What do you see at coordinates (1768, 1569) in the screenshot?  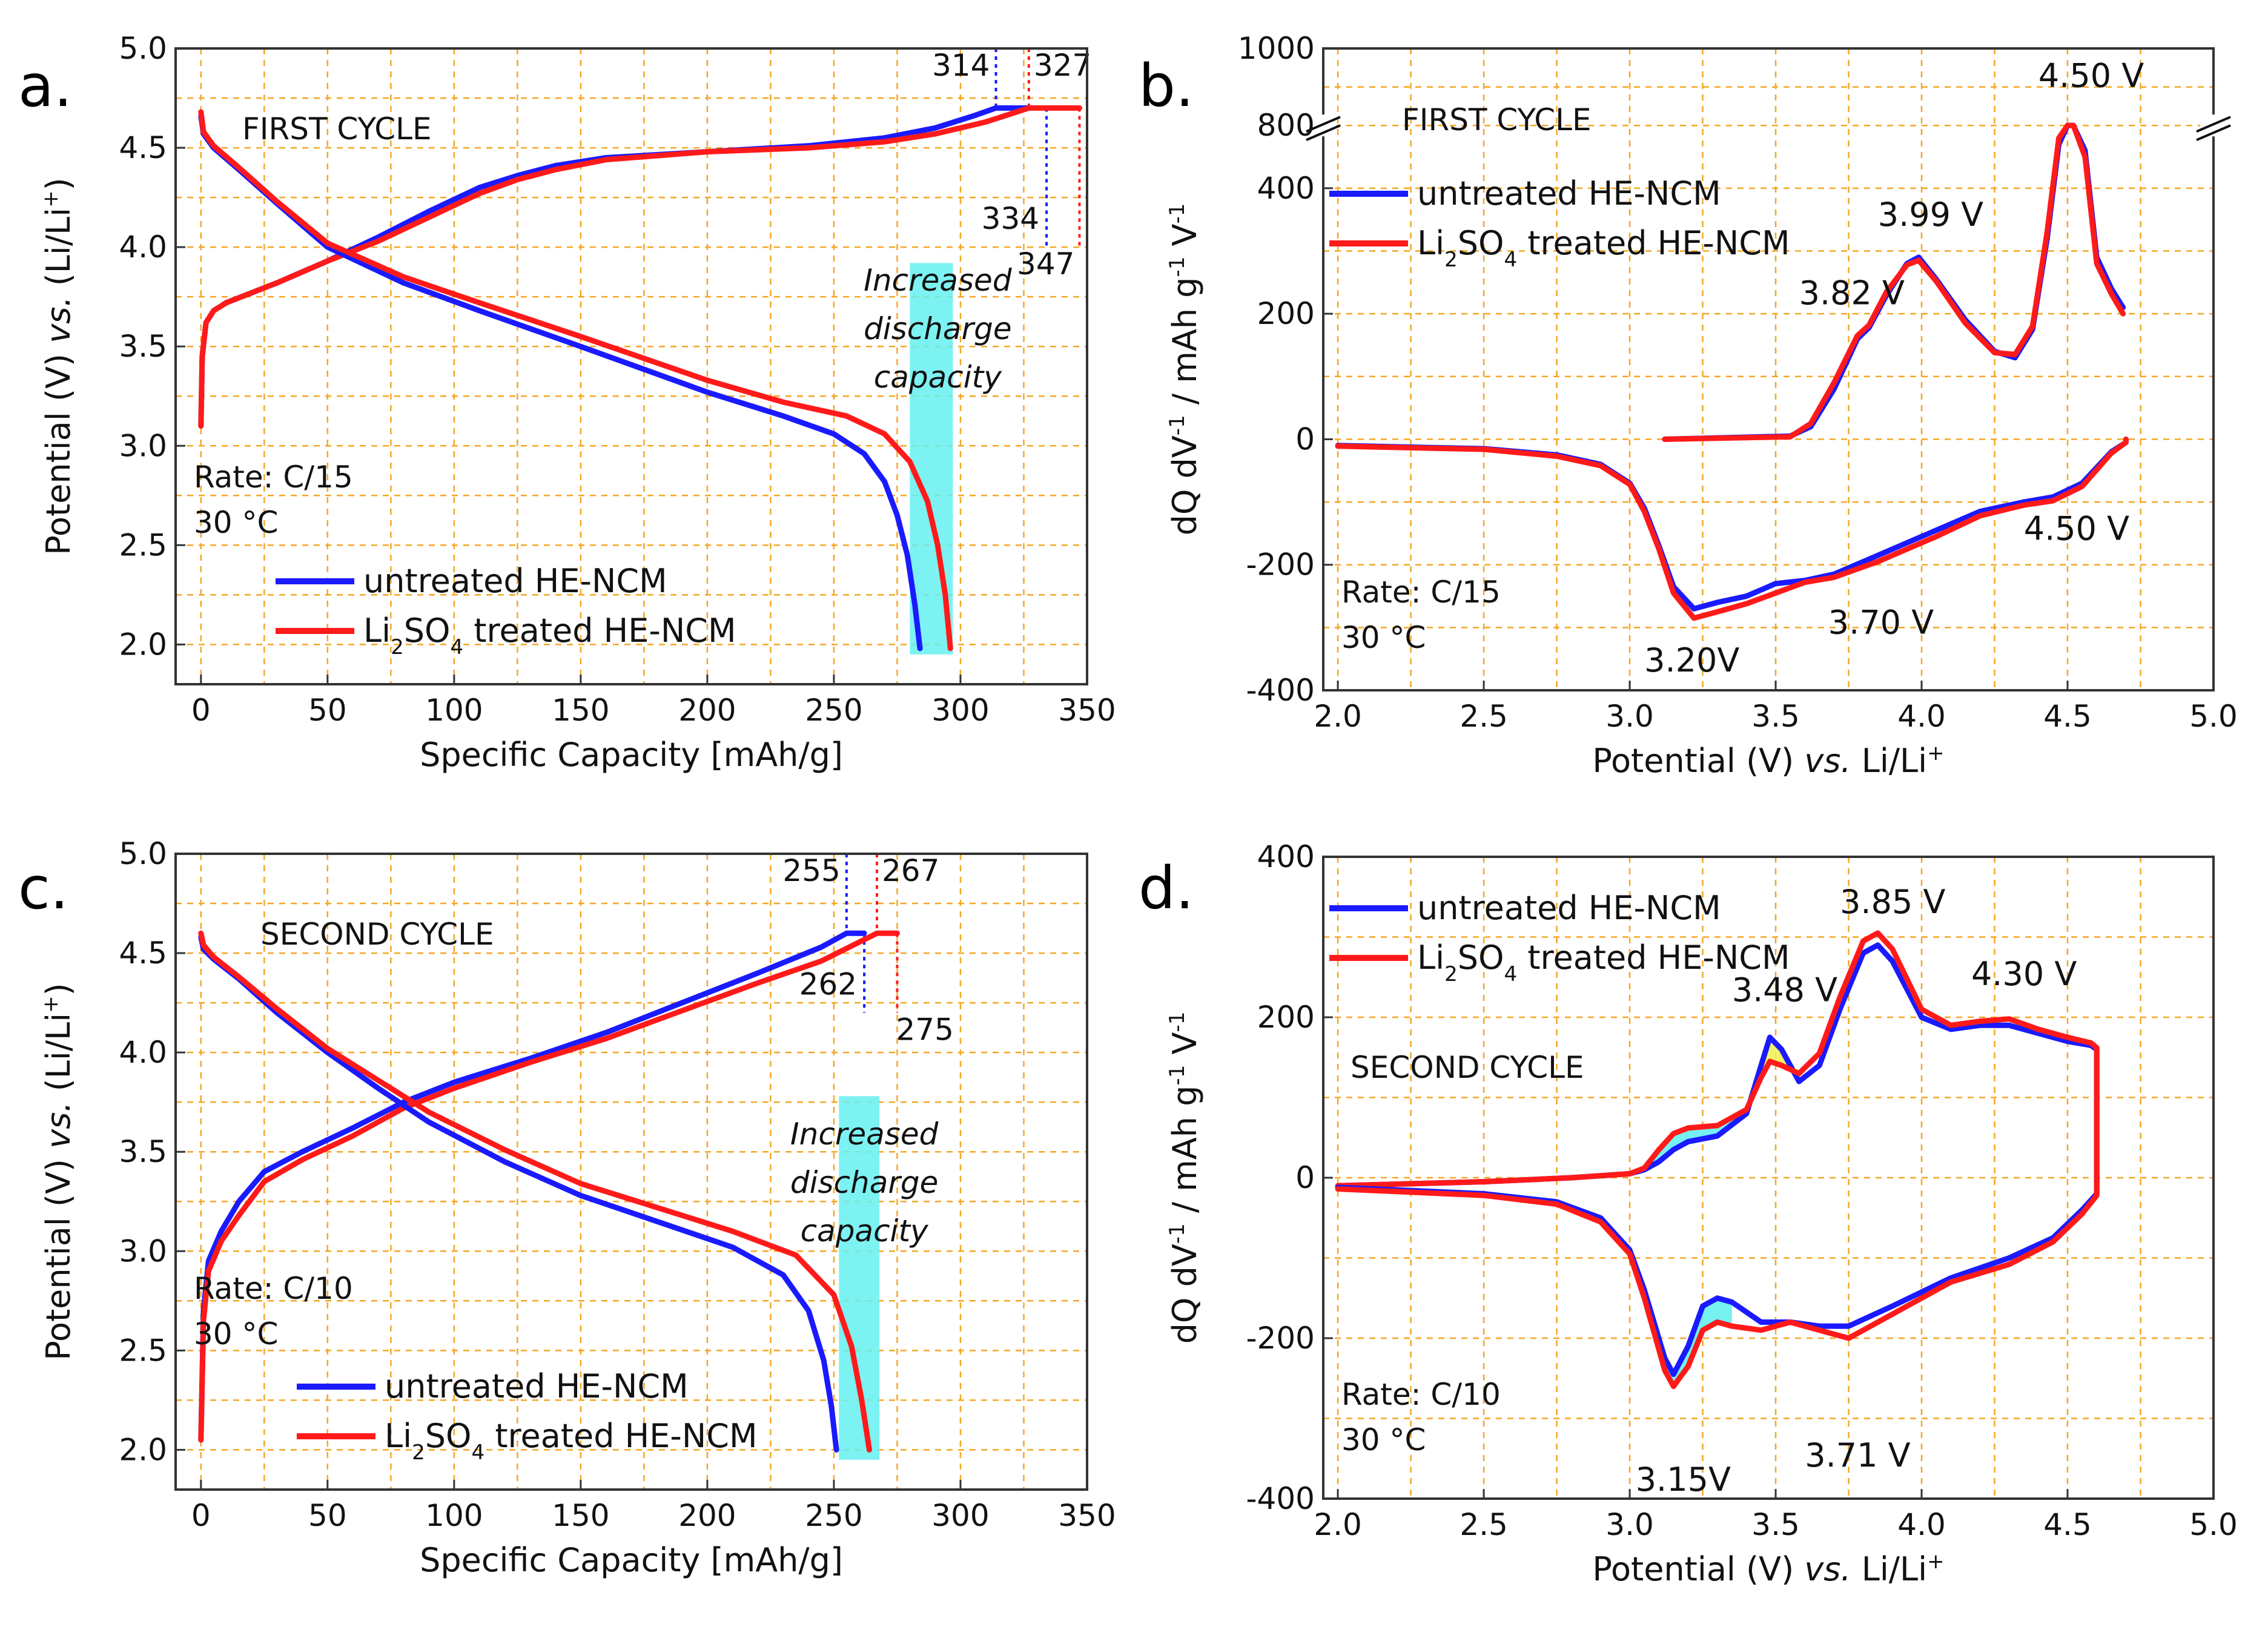 I see `x-axis-label: Potential (V) vs. Li/Li+` at bounding box center [1768, 1569].